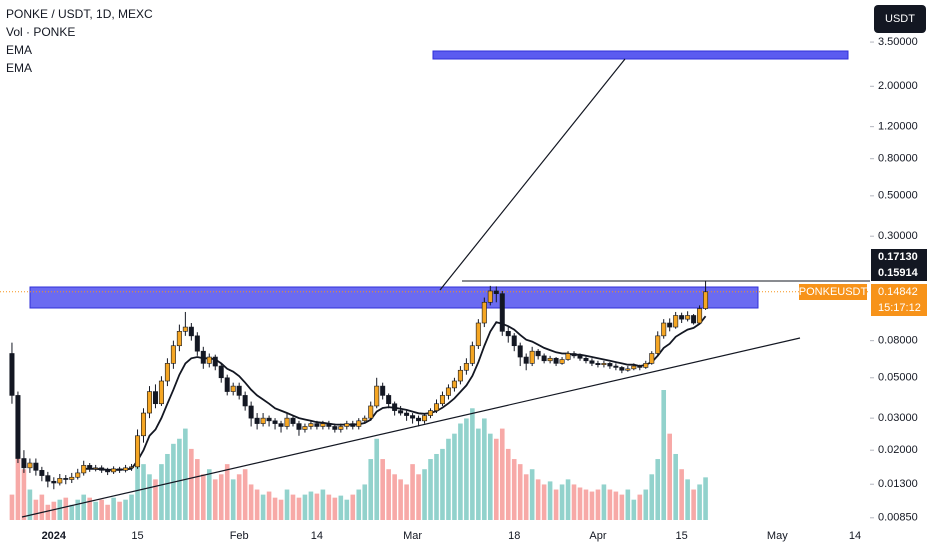  What do you see at coordinates (898, 127) in the screenshot?
I see `y-tick-label: 1.20000` at bounding box center [898, 127].